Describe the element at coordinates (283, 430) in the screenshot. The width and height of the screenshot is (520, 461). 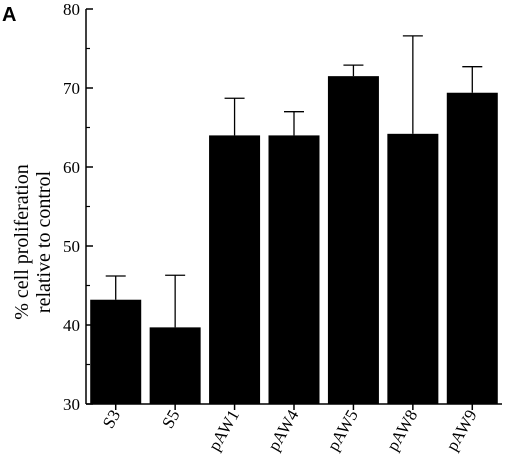
I see `x-tick-label: pAW4` at that location.